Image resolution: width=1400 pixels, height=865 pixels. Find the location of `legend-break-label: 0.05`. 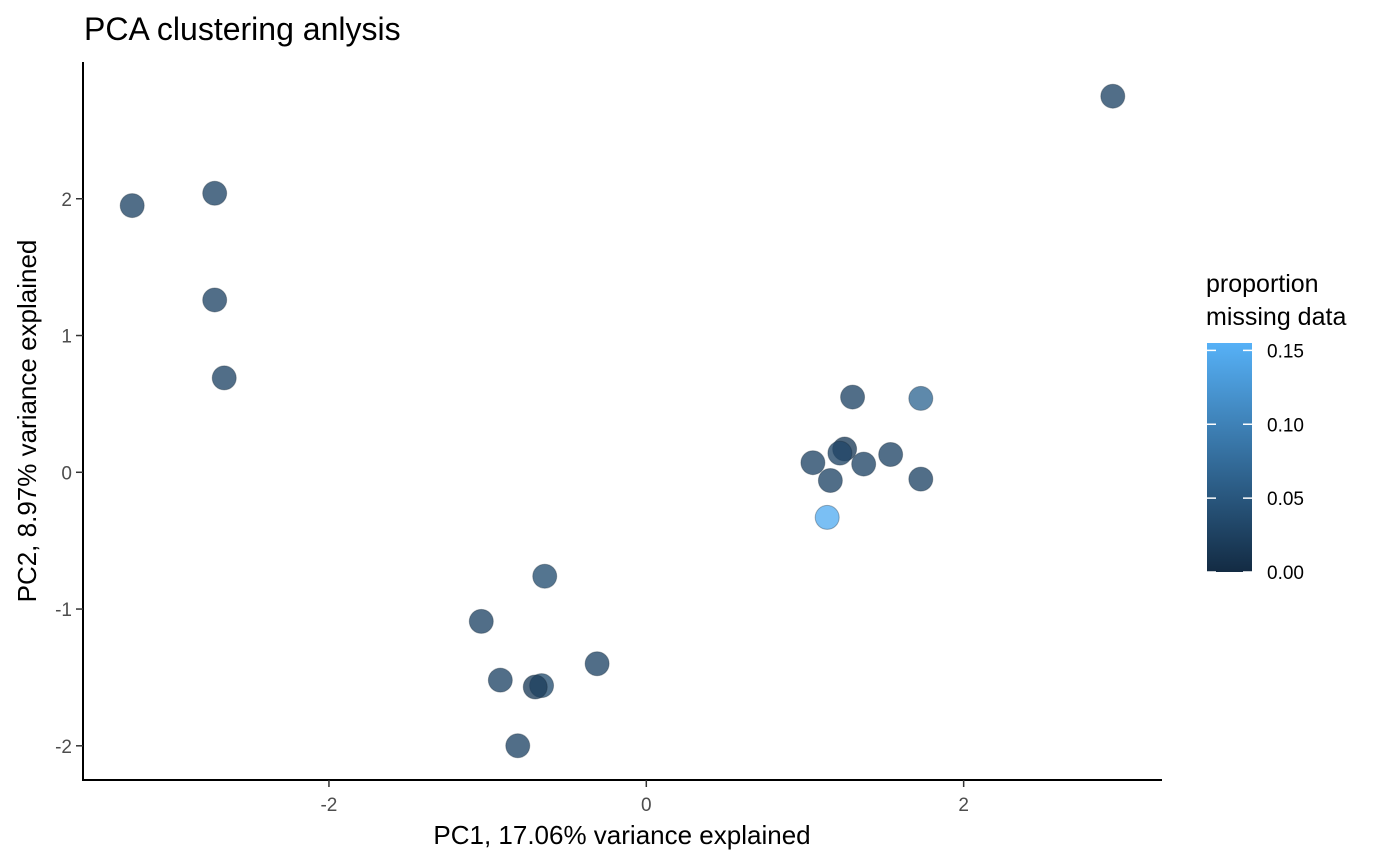

legend-break-label: 0.05 is located at coordinates (1285, 499).